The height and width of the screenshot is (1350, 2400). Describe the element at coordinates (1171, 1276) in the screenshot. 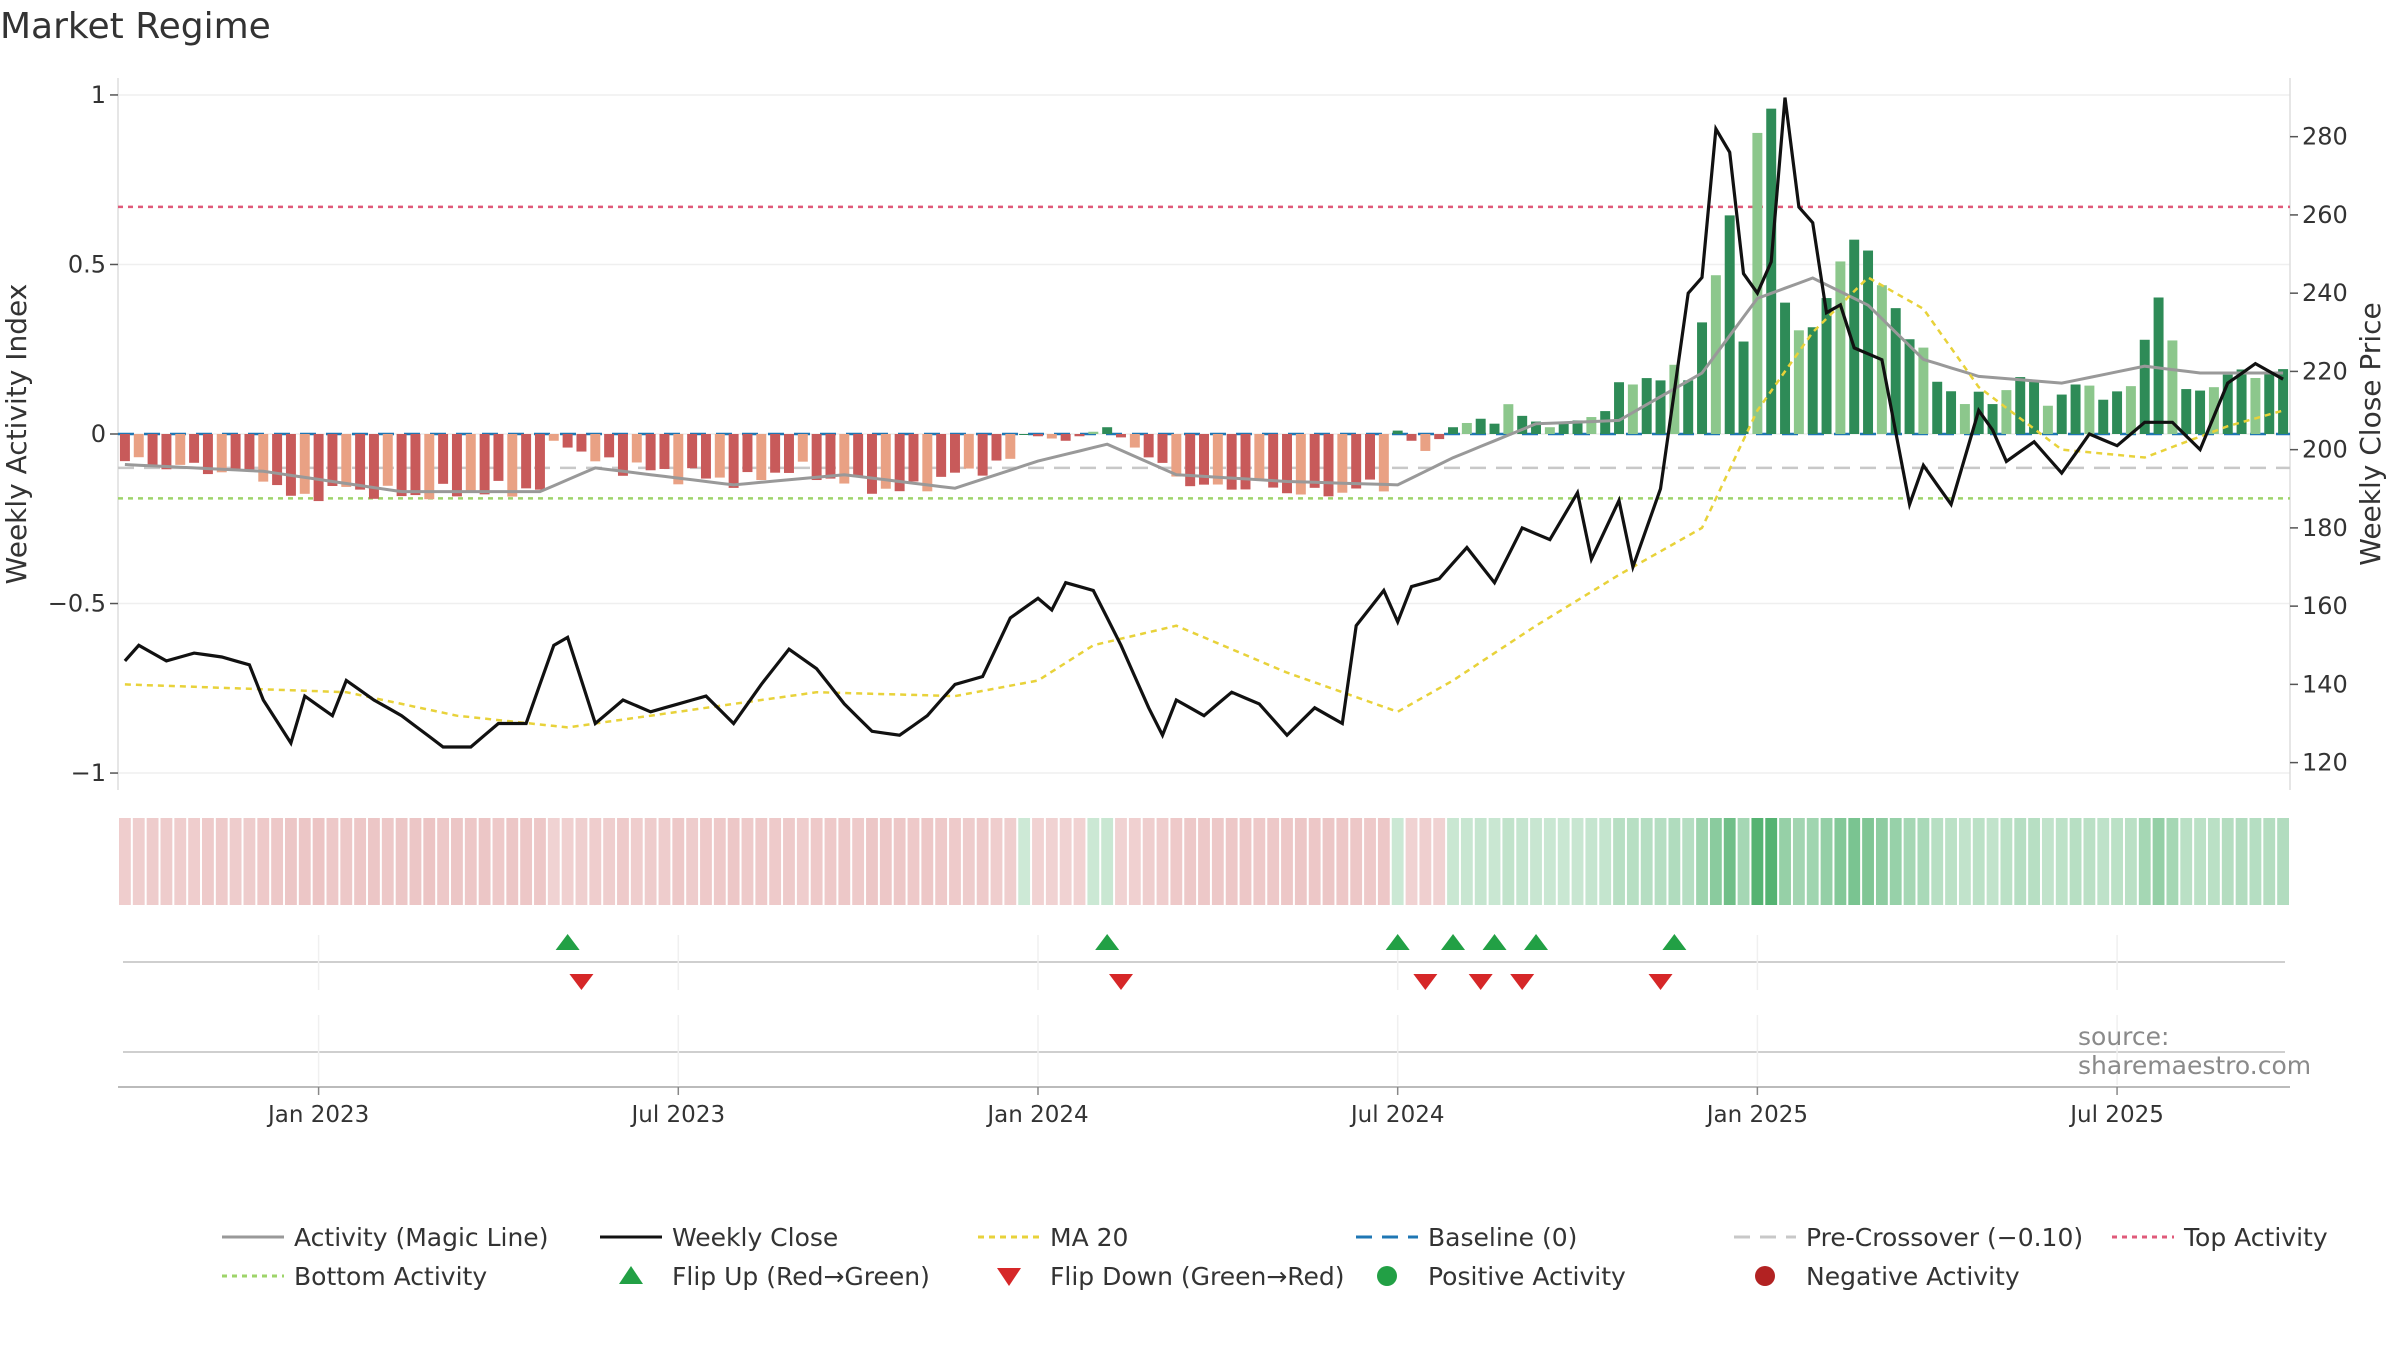

I see `legend-item: Flip Down (Green→Red)` at that location.